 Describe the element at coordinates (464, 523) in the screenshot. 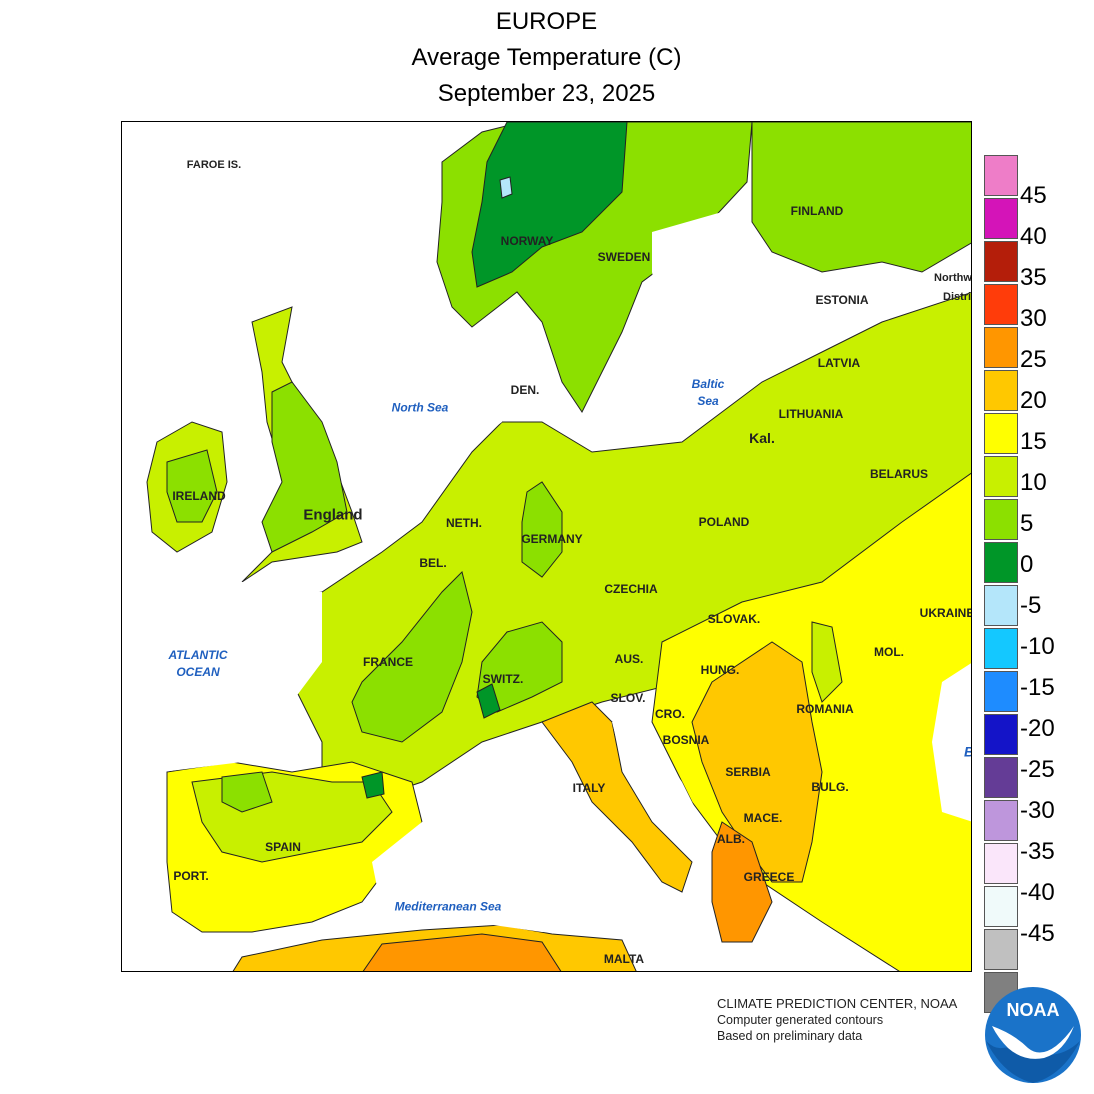

I see `label-netherlands: NETH.` at that location.